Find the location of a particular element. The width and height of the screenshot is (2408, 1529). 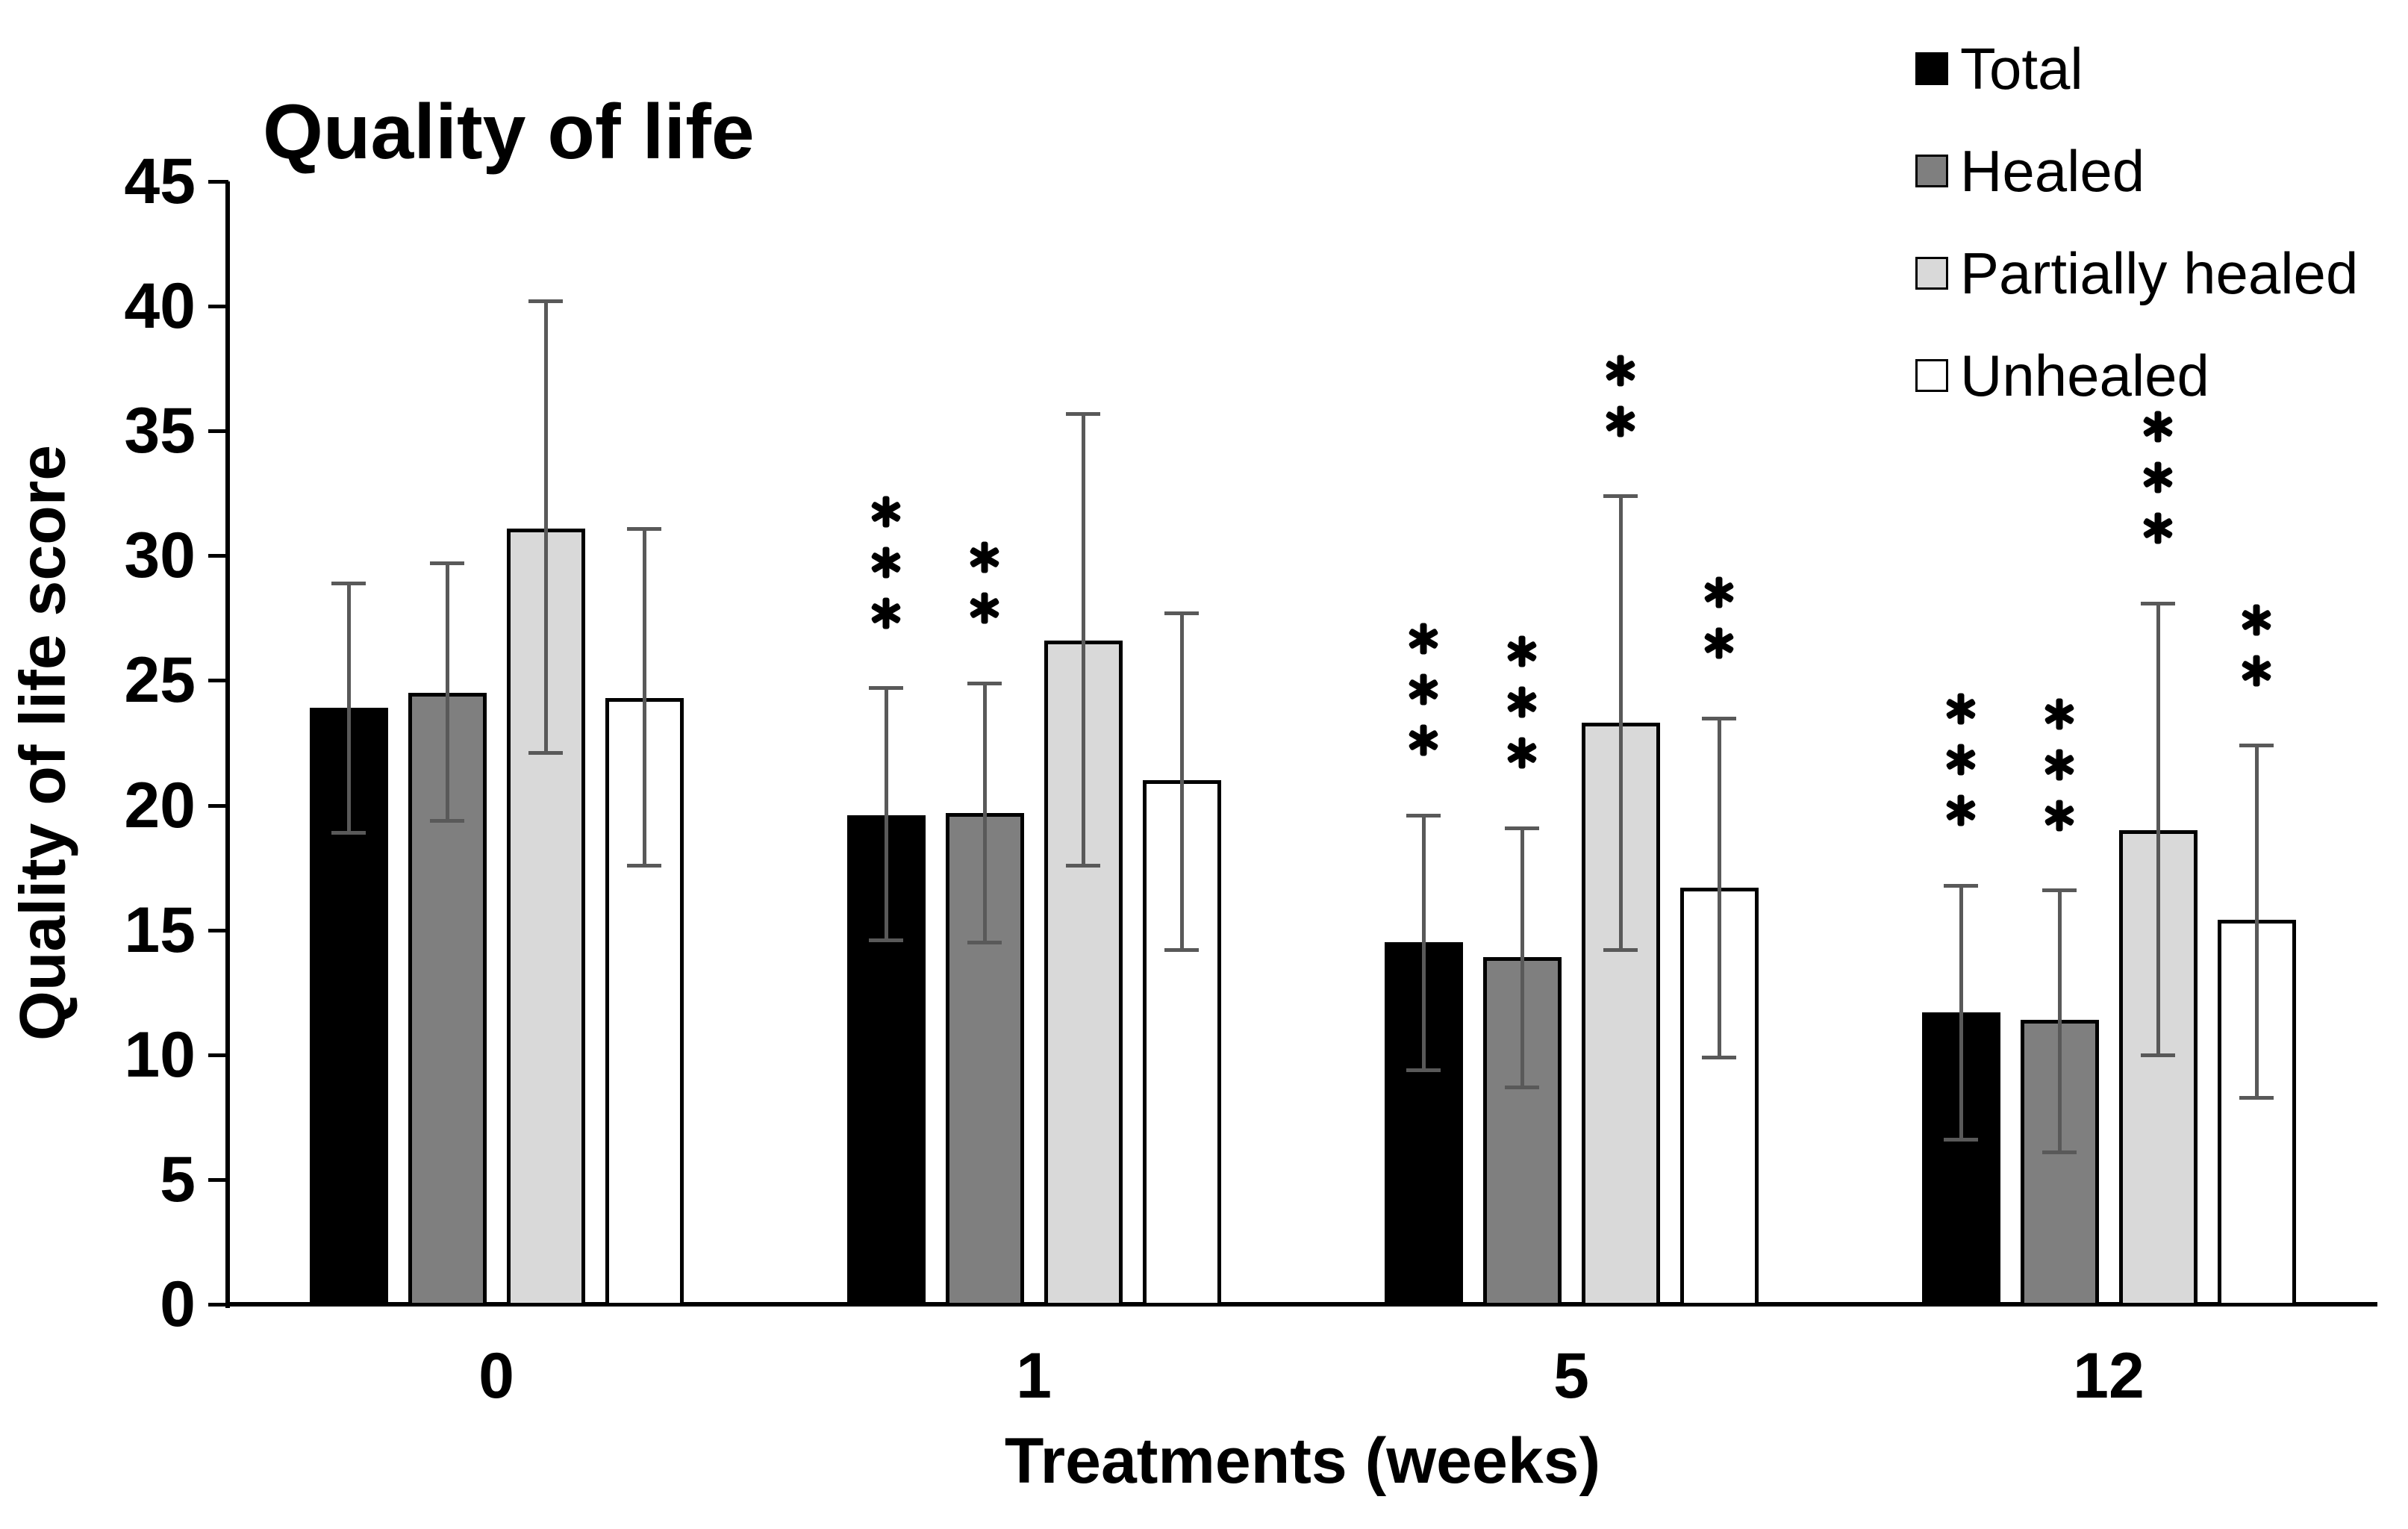

legend-item-unhealed: Unhealed is located at coordinates (2062, 375).